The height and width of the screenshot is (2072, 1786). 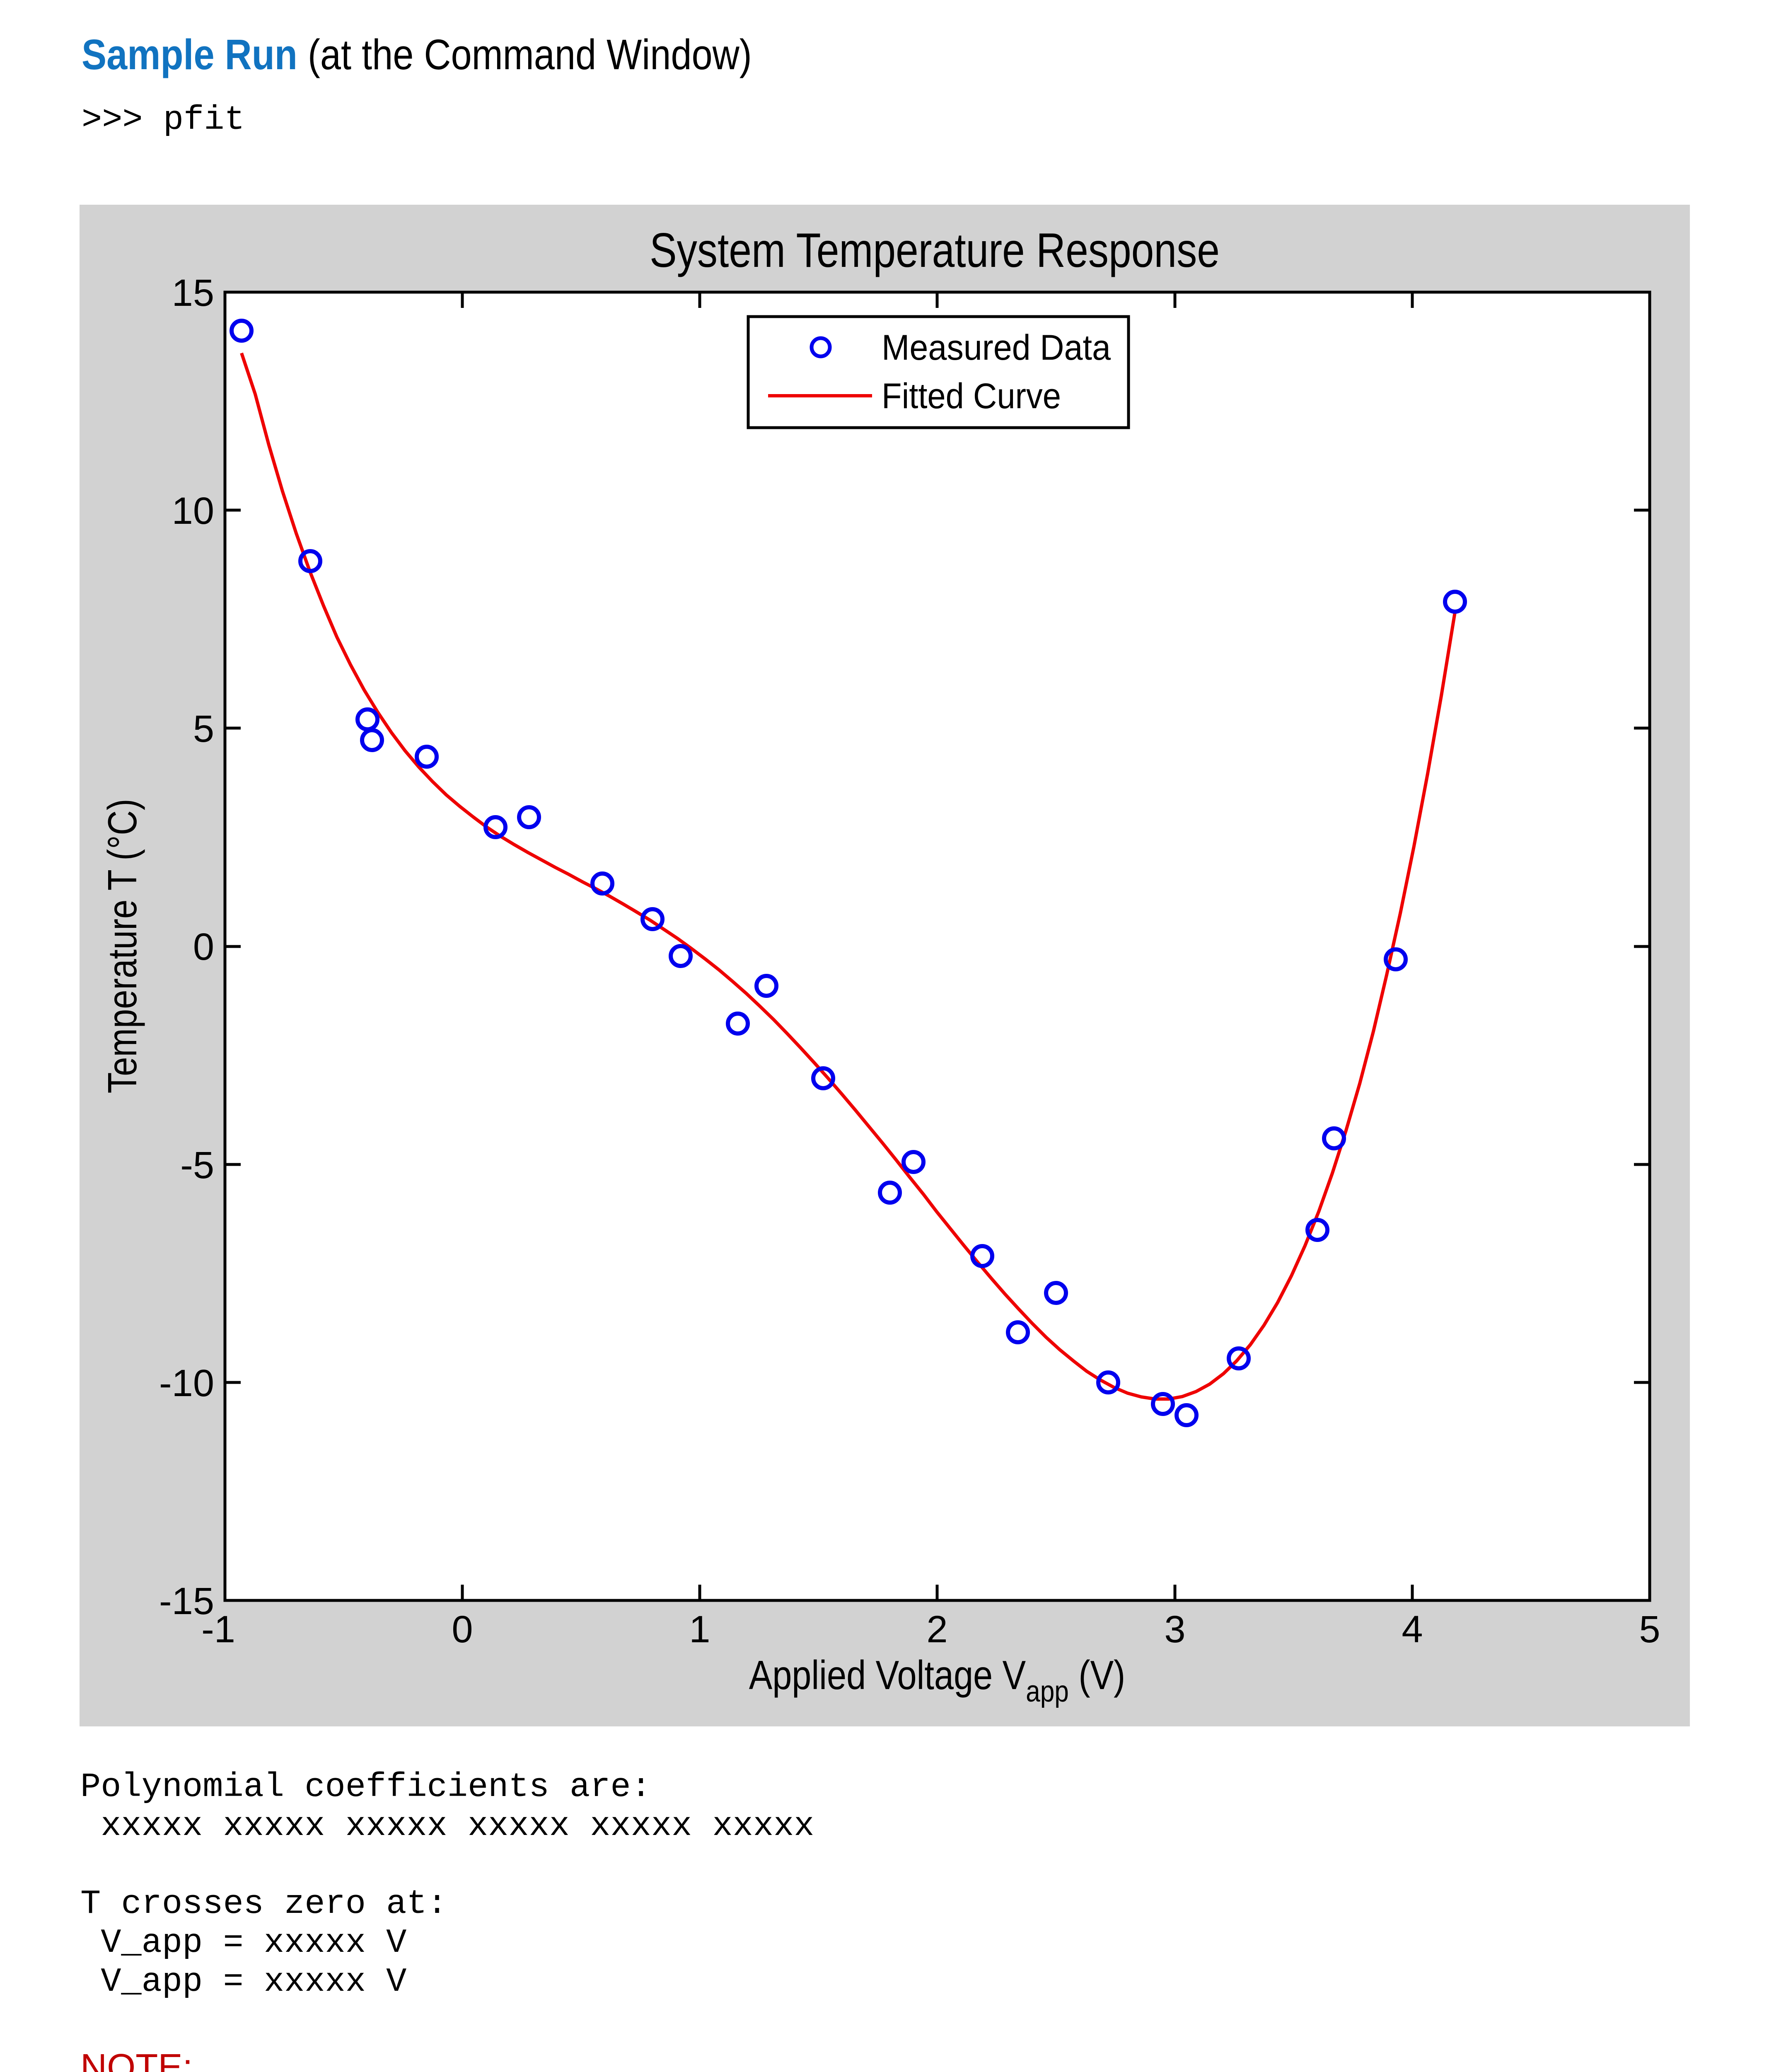 What do you see at coordinates (197, 1165) in the screenshot?
I see `svg-text: -5` at bounding box center [197, 1165].